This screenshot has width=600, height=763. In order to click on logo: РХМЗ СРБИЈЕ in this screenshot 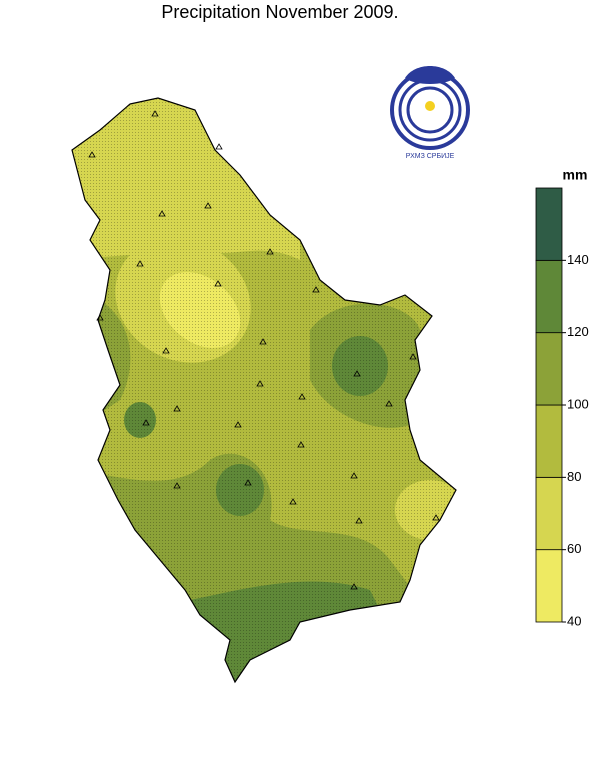, I will do `click(430, 113)`.